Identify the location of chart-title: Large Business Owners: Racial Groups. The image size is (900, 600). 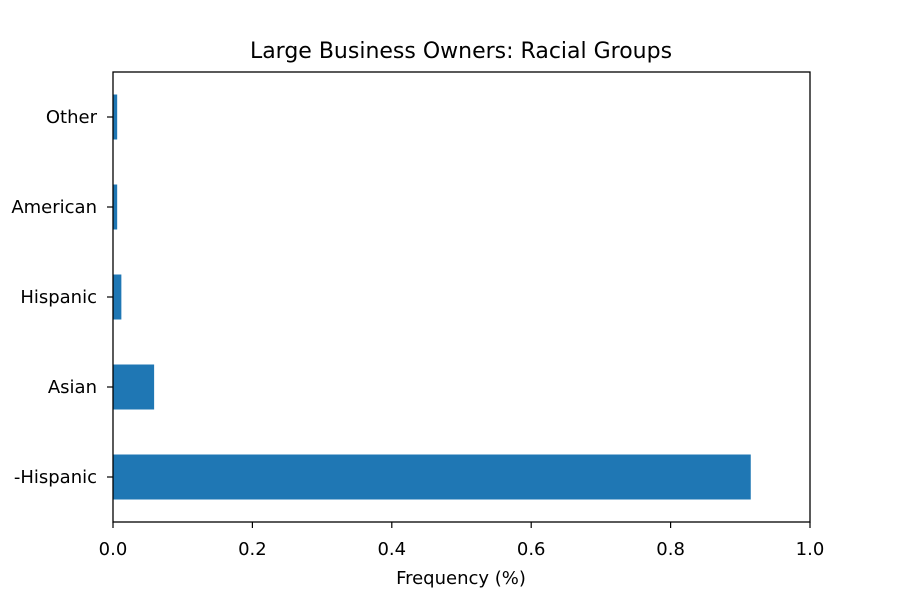
(461, 51).